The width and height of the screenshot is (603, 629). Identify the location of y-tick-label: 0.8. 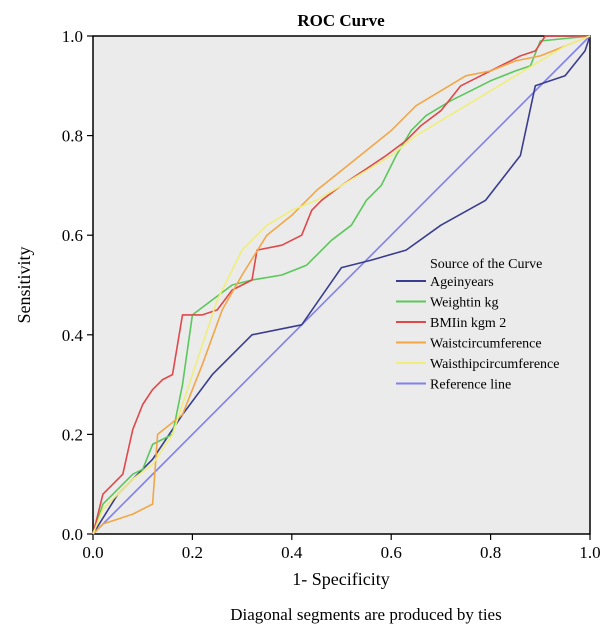
(72, 136).